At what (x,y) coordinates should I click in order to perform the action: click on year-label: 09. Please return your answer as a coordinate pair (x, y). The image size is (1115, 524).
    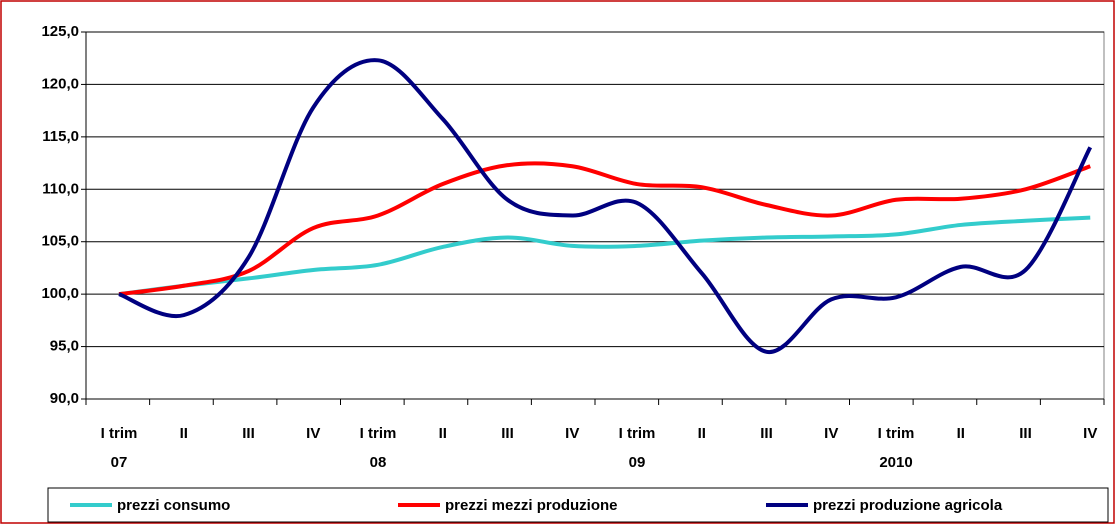
    Looking at the image, I should click on (637, 462).